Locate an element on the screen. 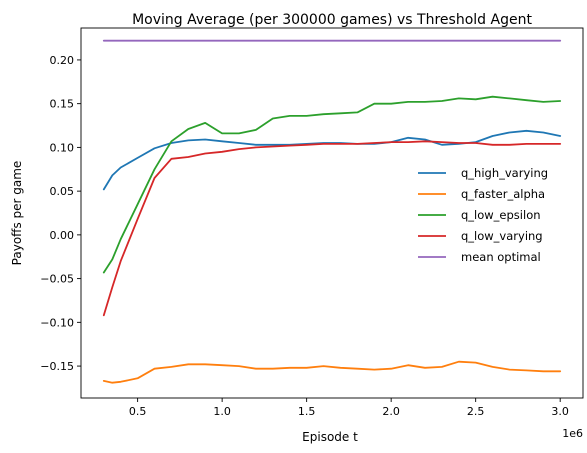  y-tick-label: 0.05 is located at coordinates (62, 191).